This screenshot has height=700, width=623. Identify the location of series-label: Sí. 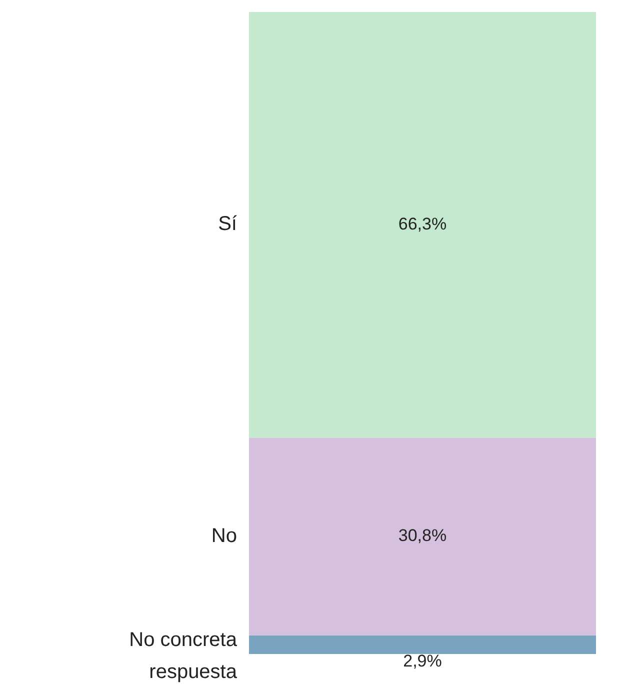
(228, 224).